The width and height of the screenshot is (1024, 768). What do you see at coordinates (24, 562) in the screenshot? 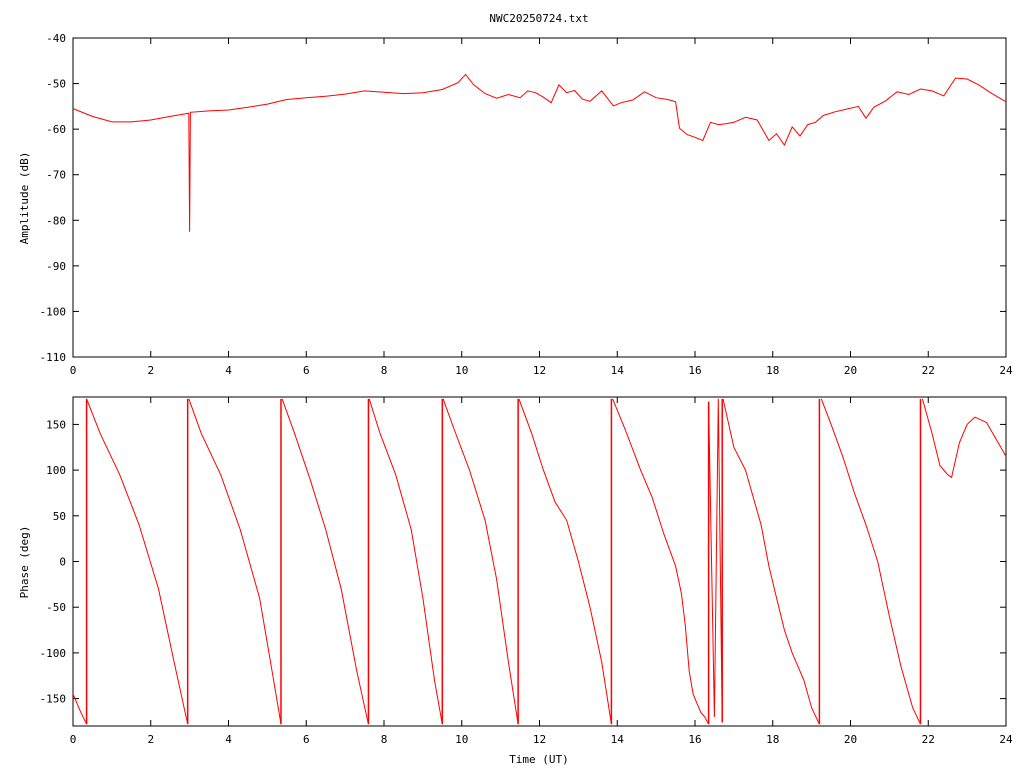
I see `phase-y-axis-label: Phase (deg)` at bounding box center [24, 562].